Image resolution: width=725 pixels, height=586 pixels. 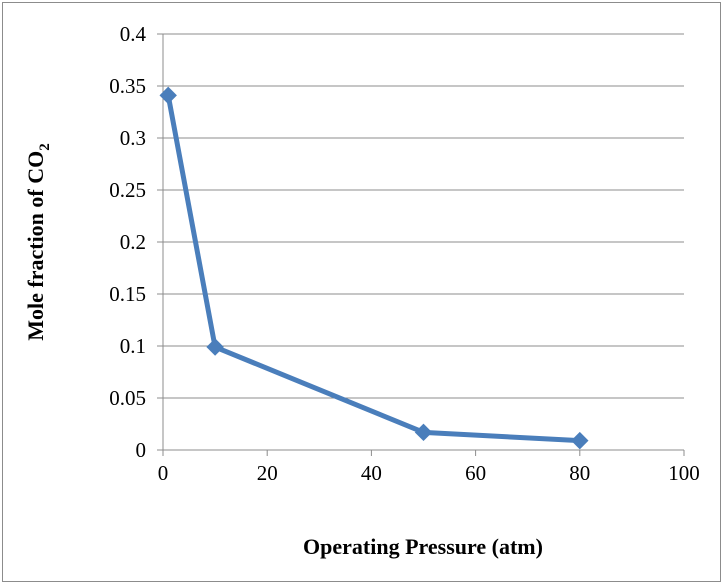 I want to click on y-axis-title: Mole fraction of CO2, so click(x=38, y=242).